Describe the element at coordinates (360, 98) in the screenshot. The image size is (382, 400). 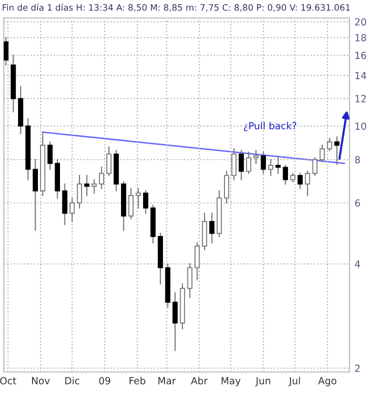
I see `y-tick-label: 12` at that location.